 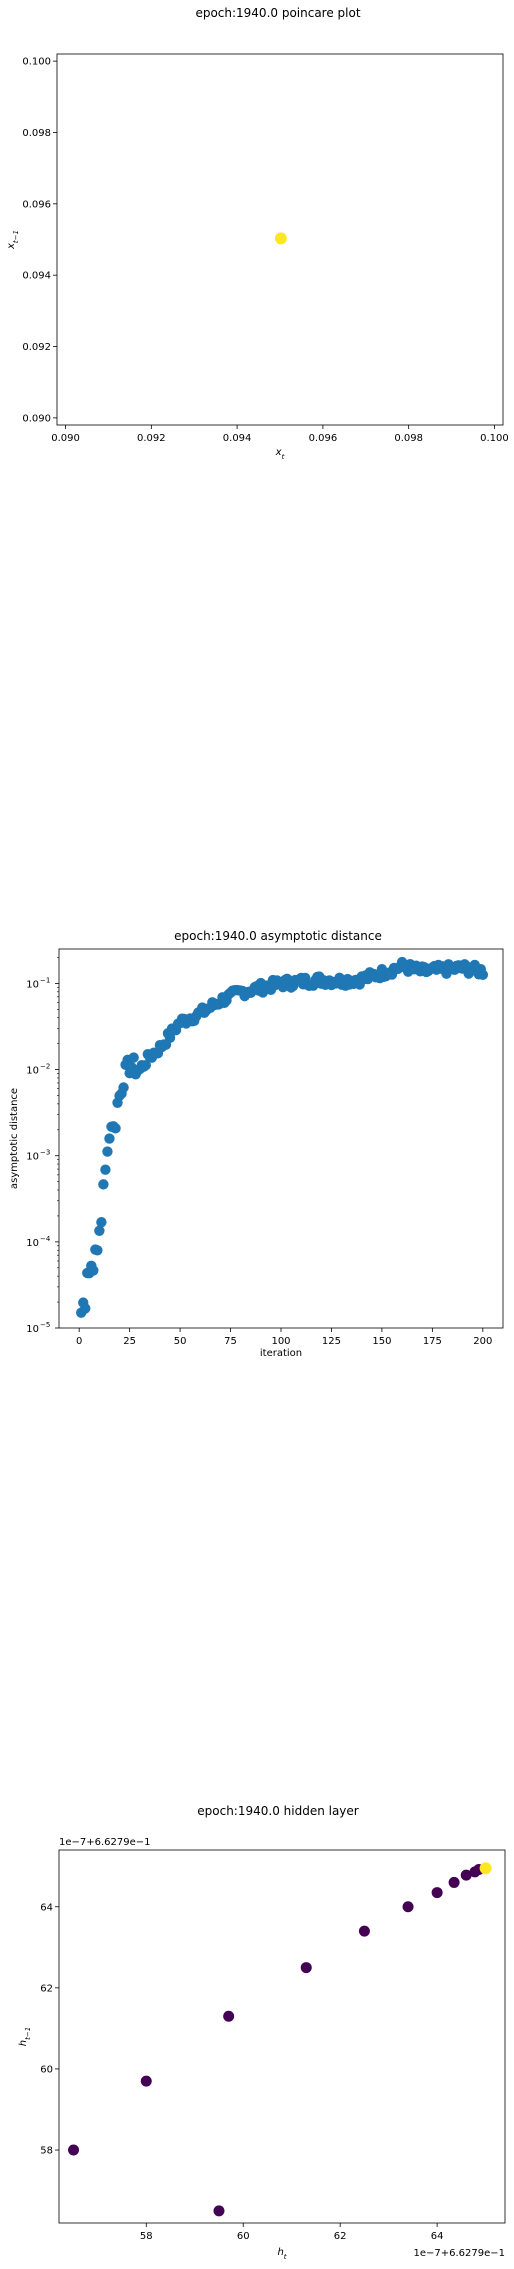 What do you see at coordinates (36, 276) in the screenshot?
I see `y-tick-label: 0.094` at bounding box center [36, 276].